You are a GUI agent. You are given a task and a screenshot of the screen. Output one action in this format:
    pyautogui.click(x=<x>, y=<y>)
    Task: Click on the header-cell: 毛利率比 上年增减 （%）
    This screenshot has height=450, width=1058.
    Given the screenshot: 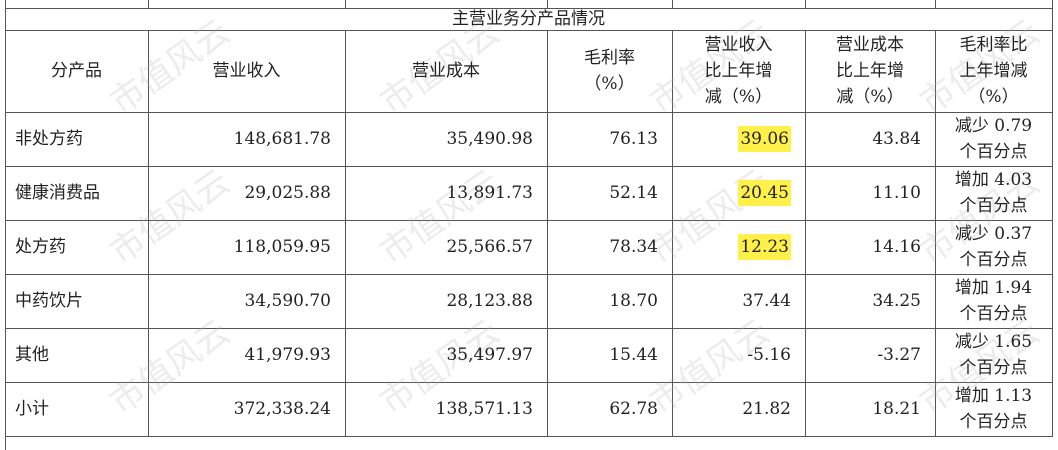 What is the action you would take?
    pyautogui.click(x=993, y=71)
    